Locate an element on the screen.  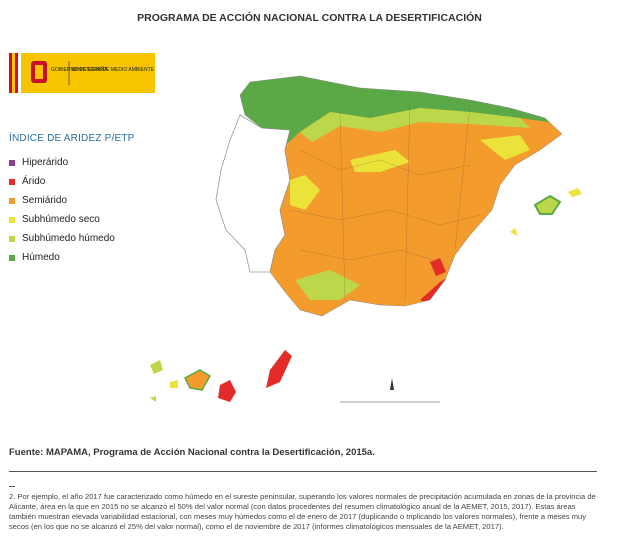
legend-item: Hiperárido is located at coordinates (62, 162).